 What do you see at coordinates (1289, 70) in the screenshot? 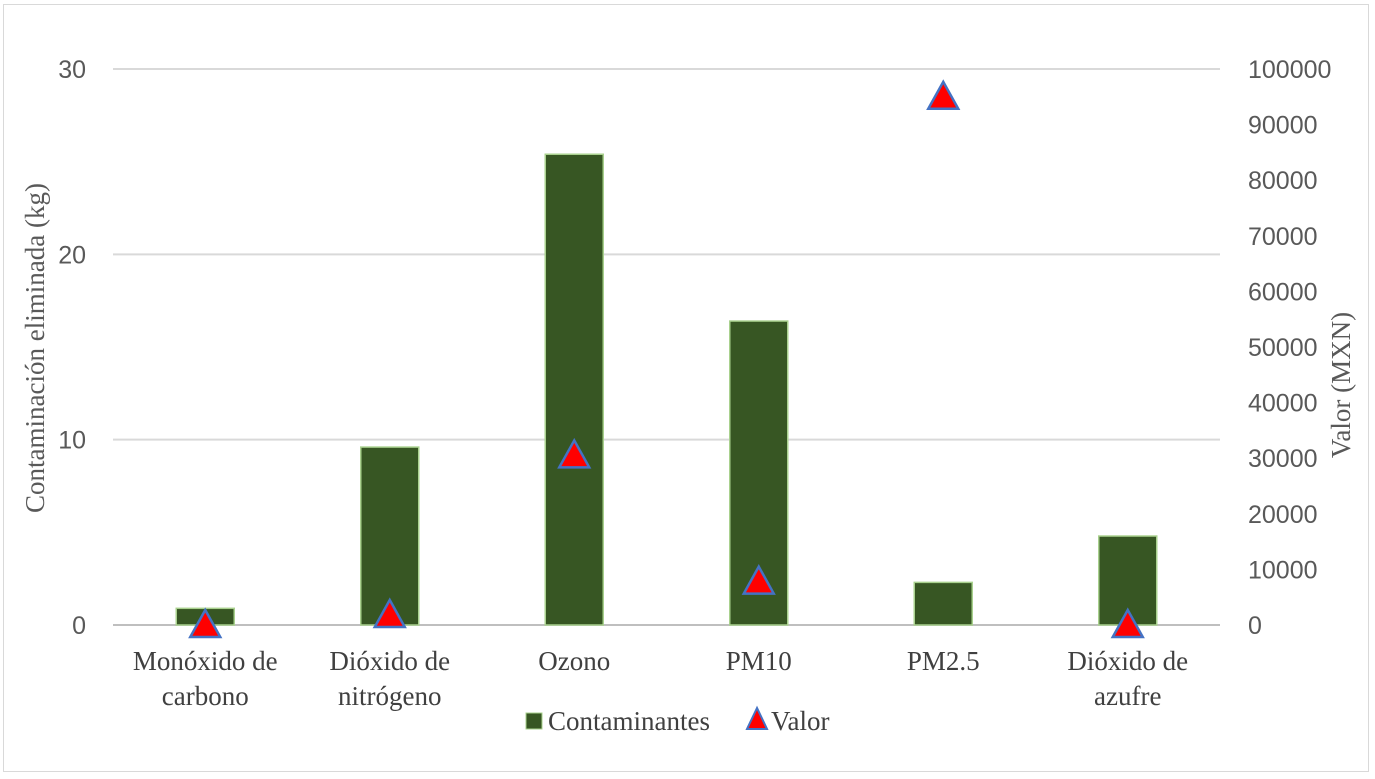
I see `right-tick-label: 100000` at bounding box center [1289, 70].